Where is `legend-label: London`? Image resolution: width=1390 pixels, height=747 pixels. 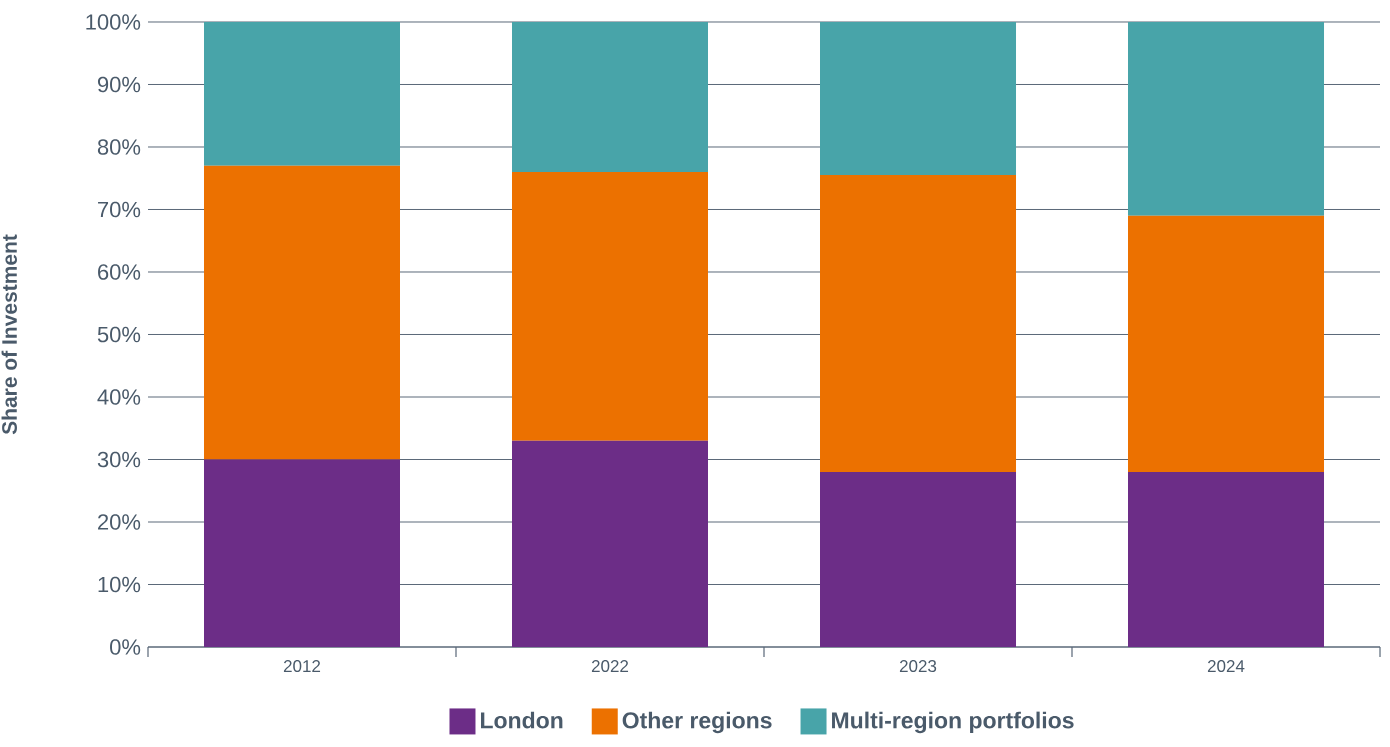 legend-label: London is located at coordinates (522, 720).